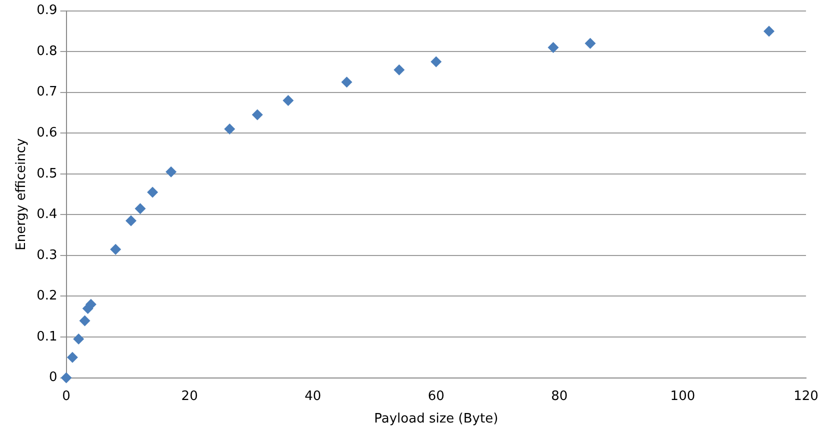  What do you see at coordinates (47, 133) in the screenshot?
I see `y-tick-label: 0.6` at bounding box center [47, 133].